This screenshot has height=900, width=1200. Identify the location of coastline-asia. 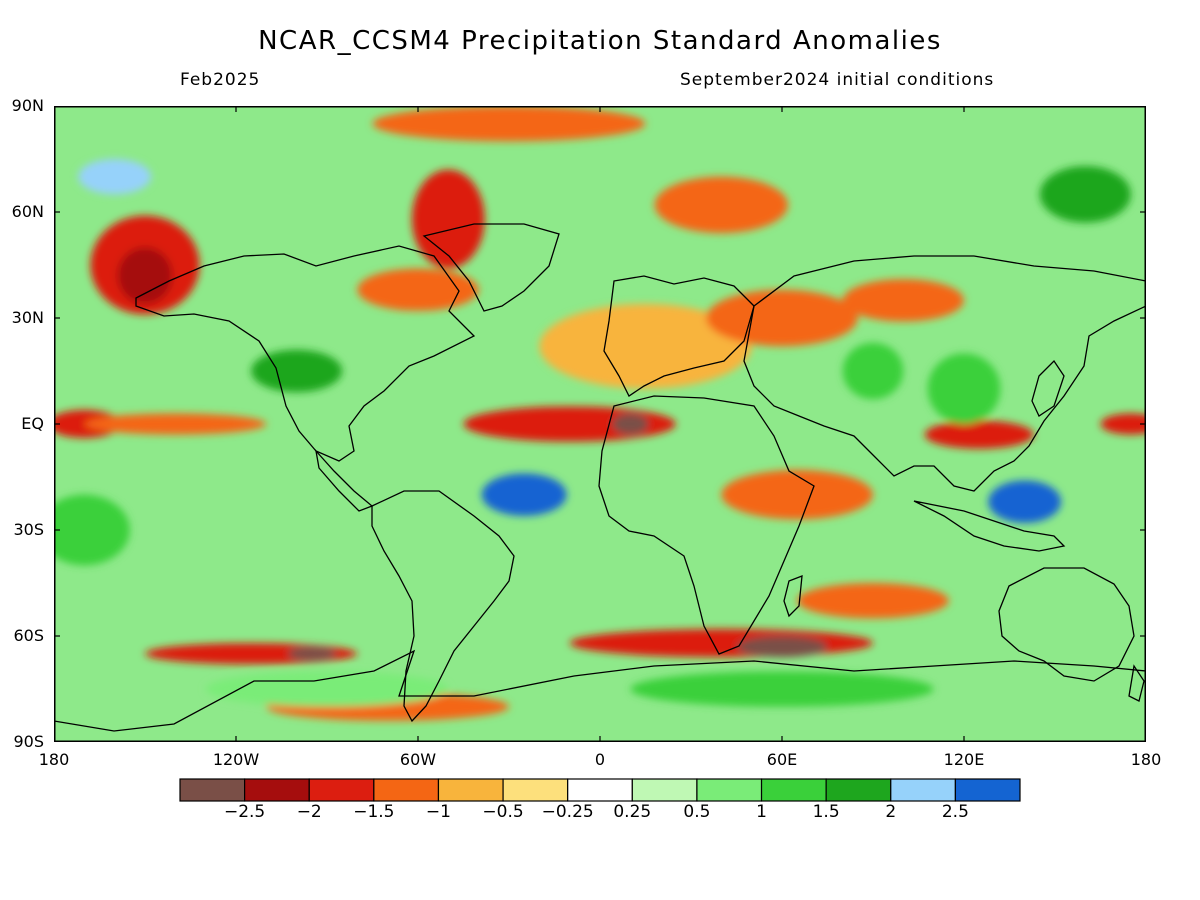
(944, 373).